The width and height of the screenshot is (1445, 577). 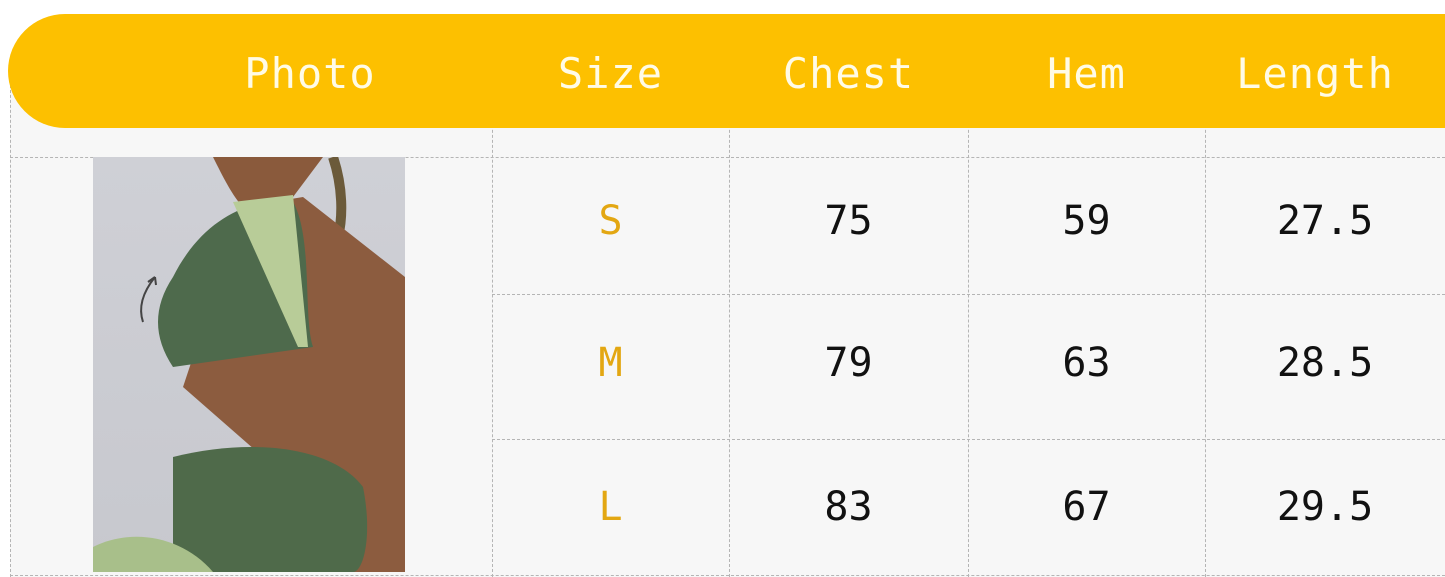 I want to click on header-length: Length, so click(x=1315, y=73).